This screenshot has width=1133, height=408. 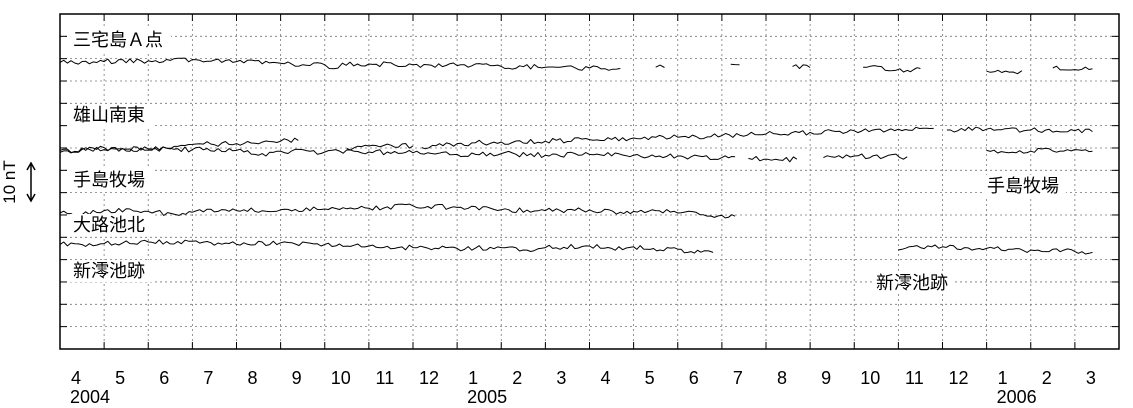 I want to click on year-labels: 2004 2005 2006, so click(x=553, y=397).